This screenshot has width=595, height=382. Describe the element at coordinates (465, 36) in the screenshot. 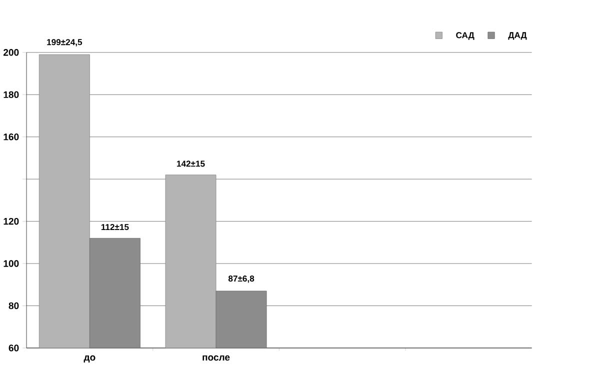

I see `legend-label: САД` at that location.